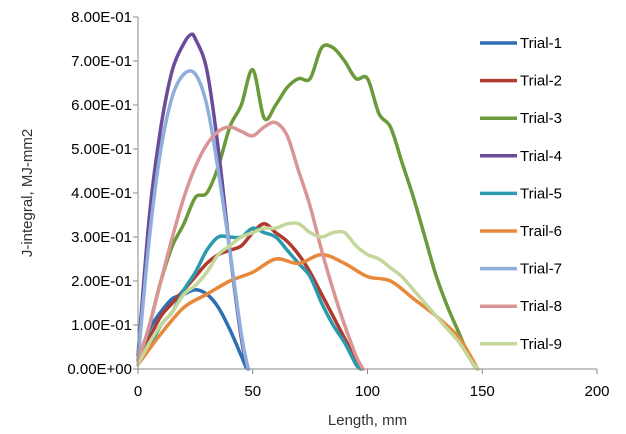  I want to click on y-tick-label: 1.00E-01, so click(101, 325).